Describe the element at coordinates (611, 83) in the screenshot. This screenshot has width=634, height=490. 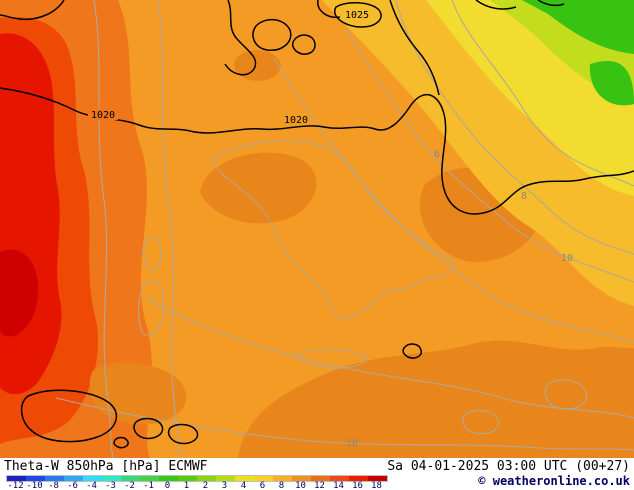
I see `color-region-green-patch` at that location.